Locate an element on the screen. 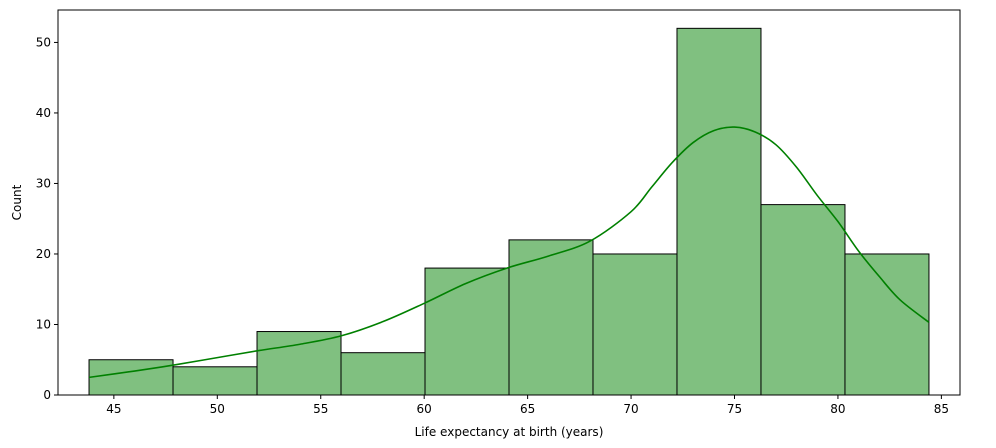 This screenshot has width=996, height=448. x-tick-label: 75 is located at coordinates (734, 409).